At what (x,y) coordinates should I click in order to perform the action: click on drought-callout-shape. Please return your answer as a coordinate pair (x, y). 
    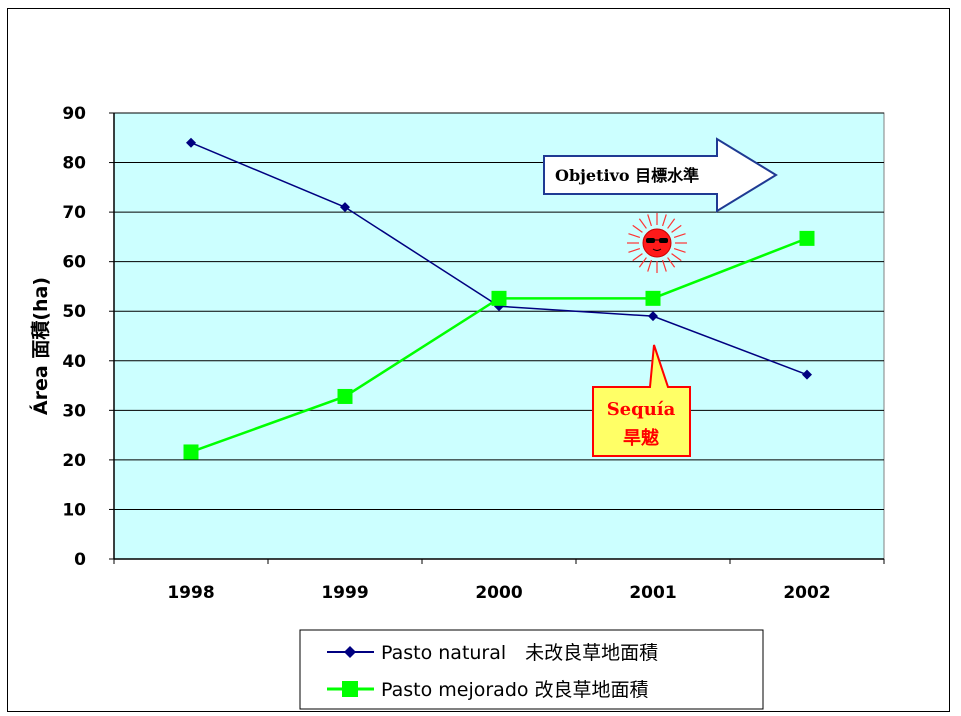
    Looking at the image, I should click on (641, 400).